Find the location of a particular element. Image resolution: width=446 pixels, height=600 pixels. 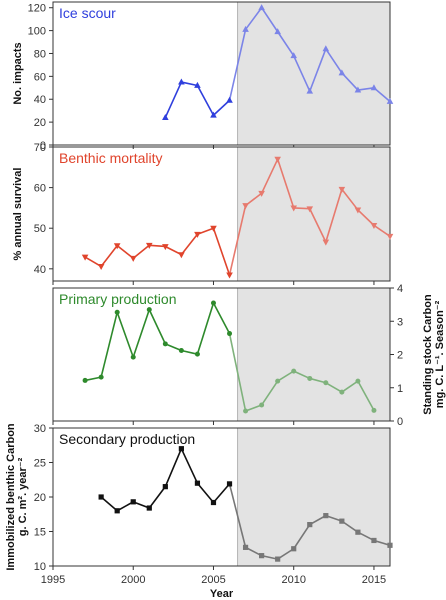

y-tick-label: 30 is located at coordinates (40, 429).